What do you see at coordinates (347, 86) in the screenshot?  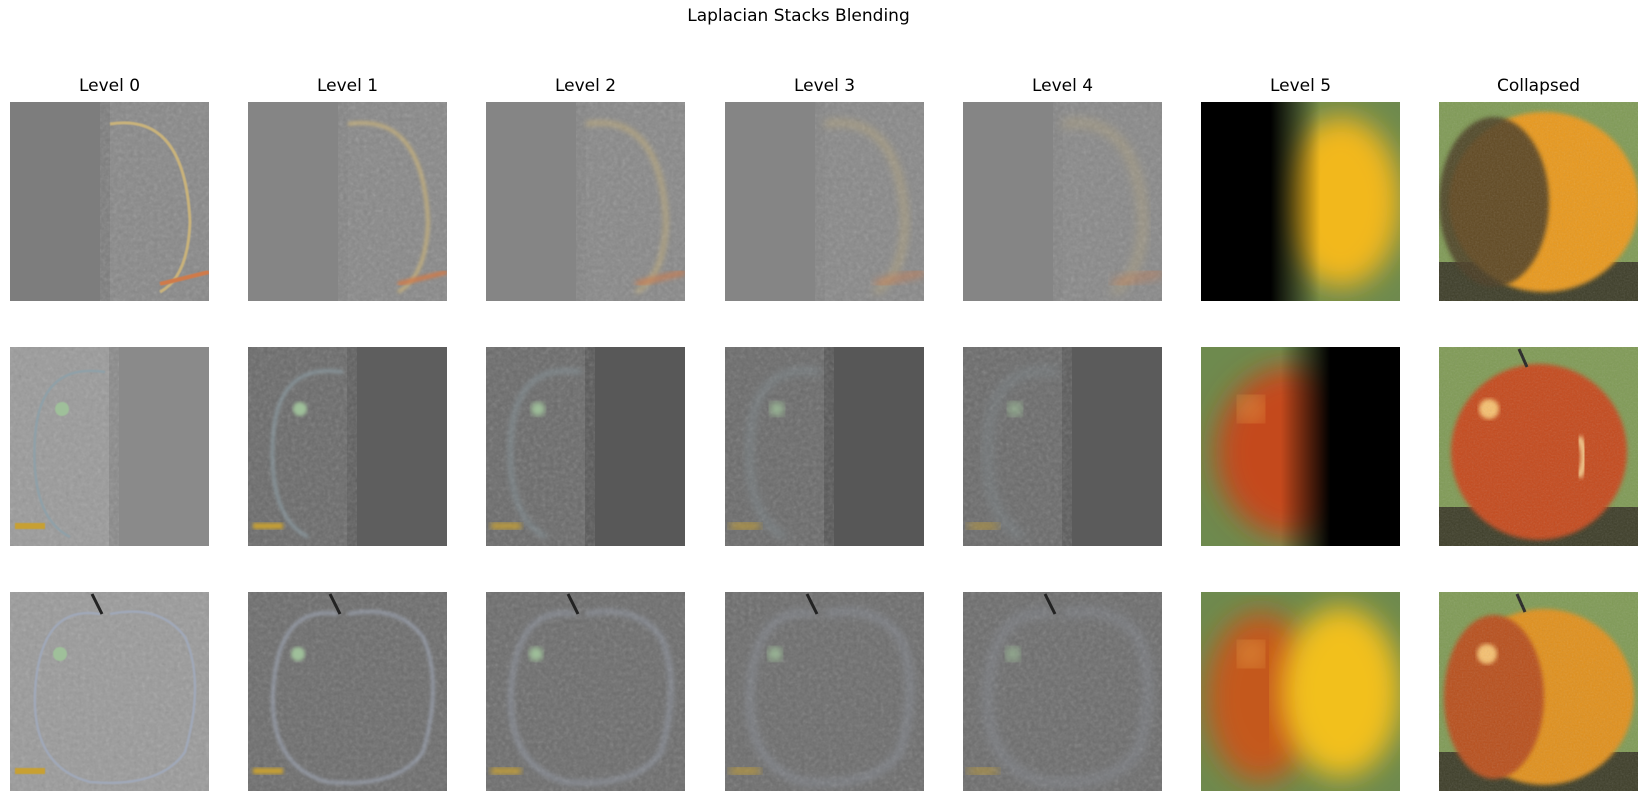 I see `column-title-level-1: Level 1` at bounding box center [347, 86].